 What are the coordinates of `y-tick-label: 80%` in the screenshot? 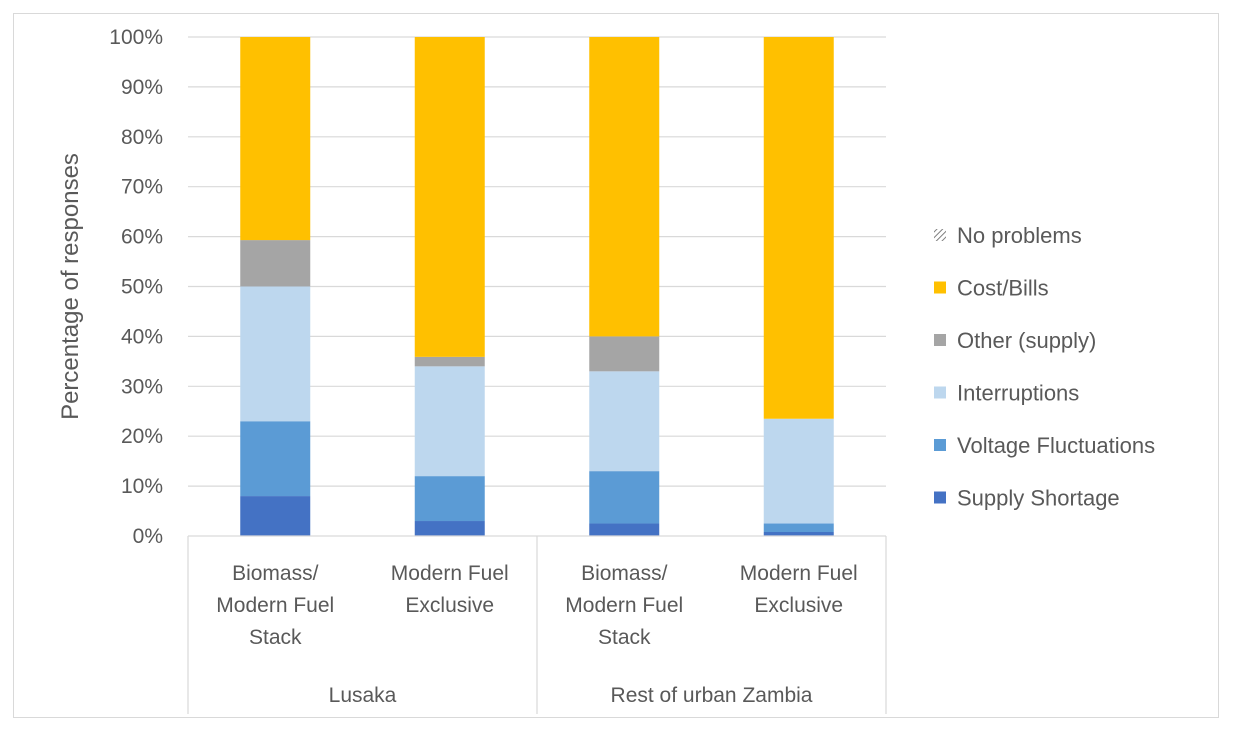 It's located at (142, 137).